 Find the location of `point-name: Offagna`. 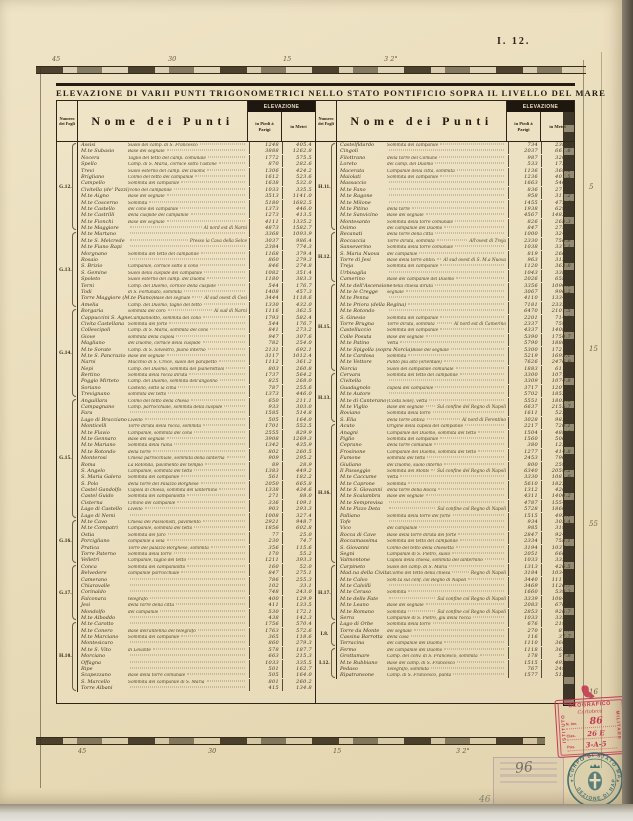

point-name: Offagna is located at coordinates (91, 662).